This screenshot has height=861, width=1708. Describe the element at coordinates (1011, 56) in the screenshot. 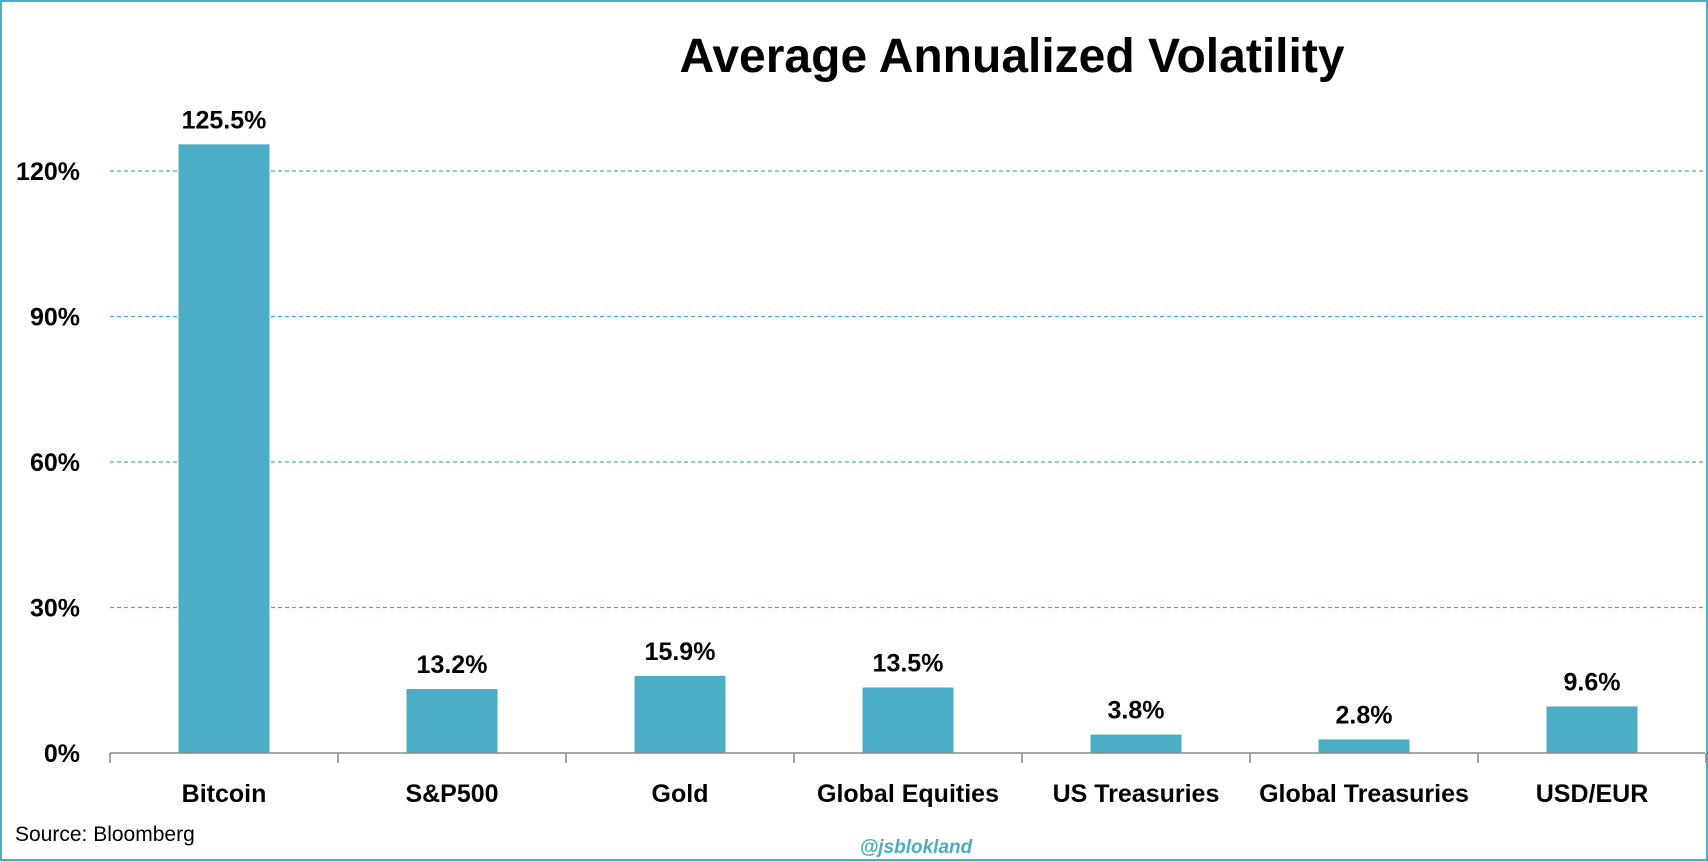

I see `chart-title: Average Annualized Volatility` at that location.